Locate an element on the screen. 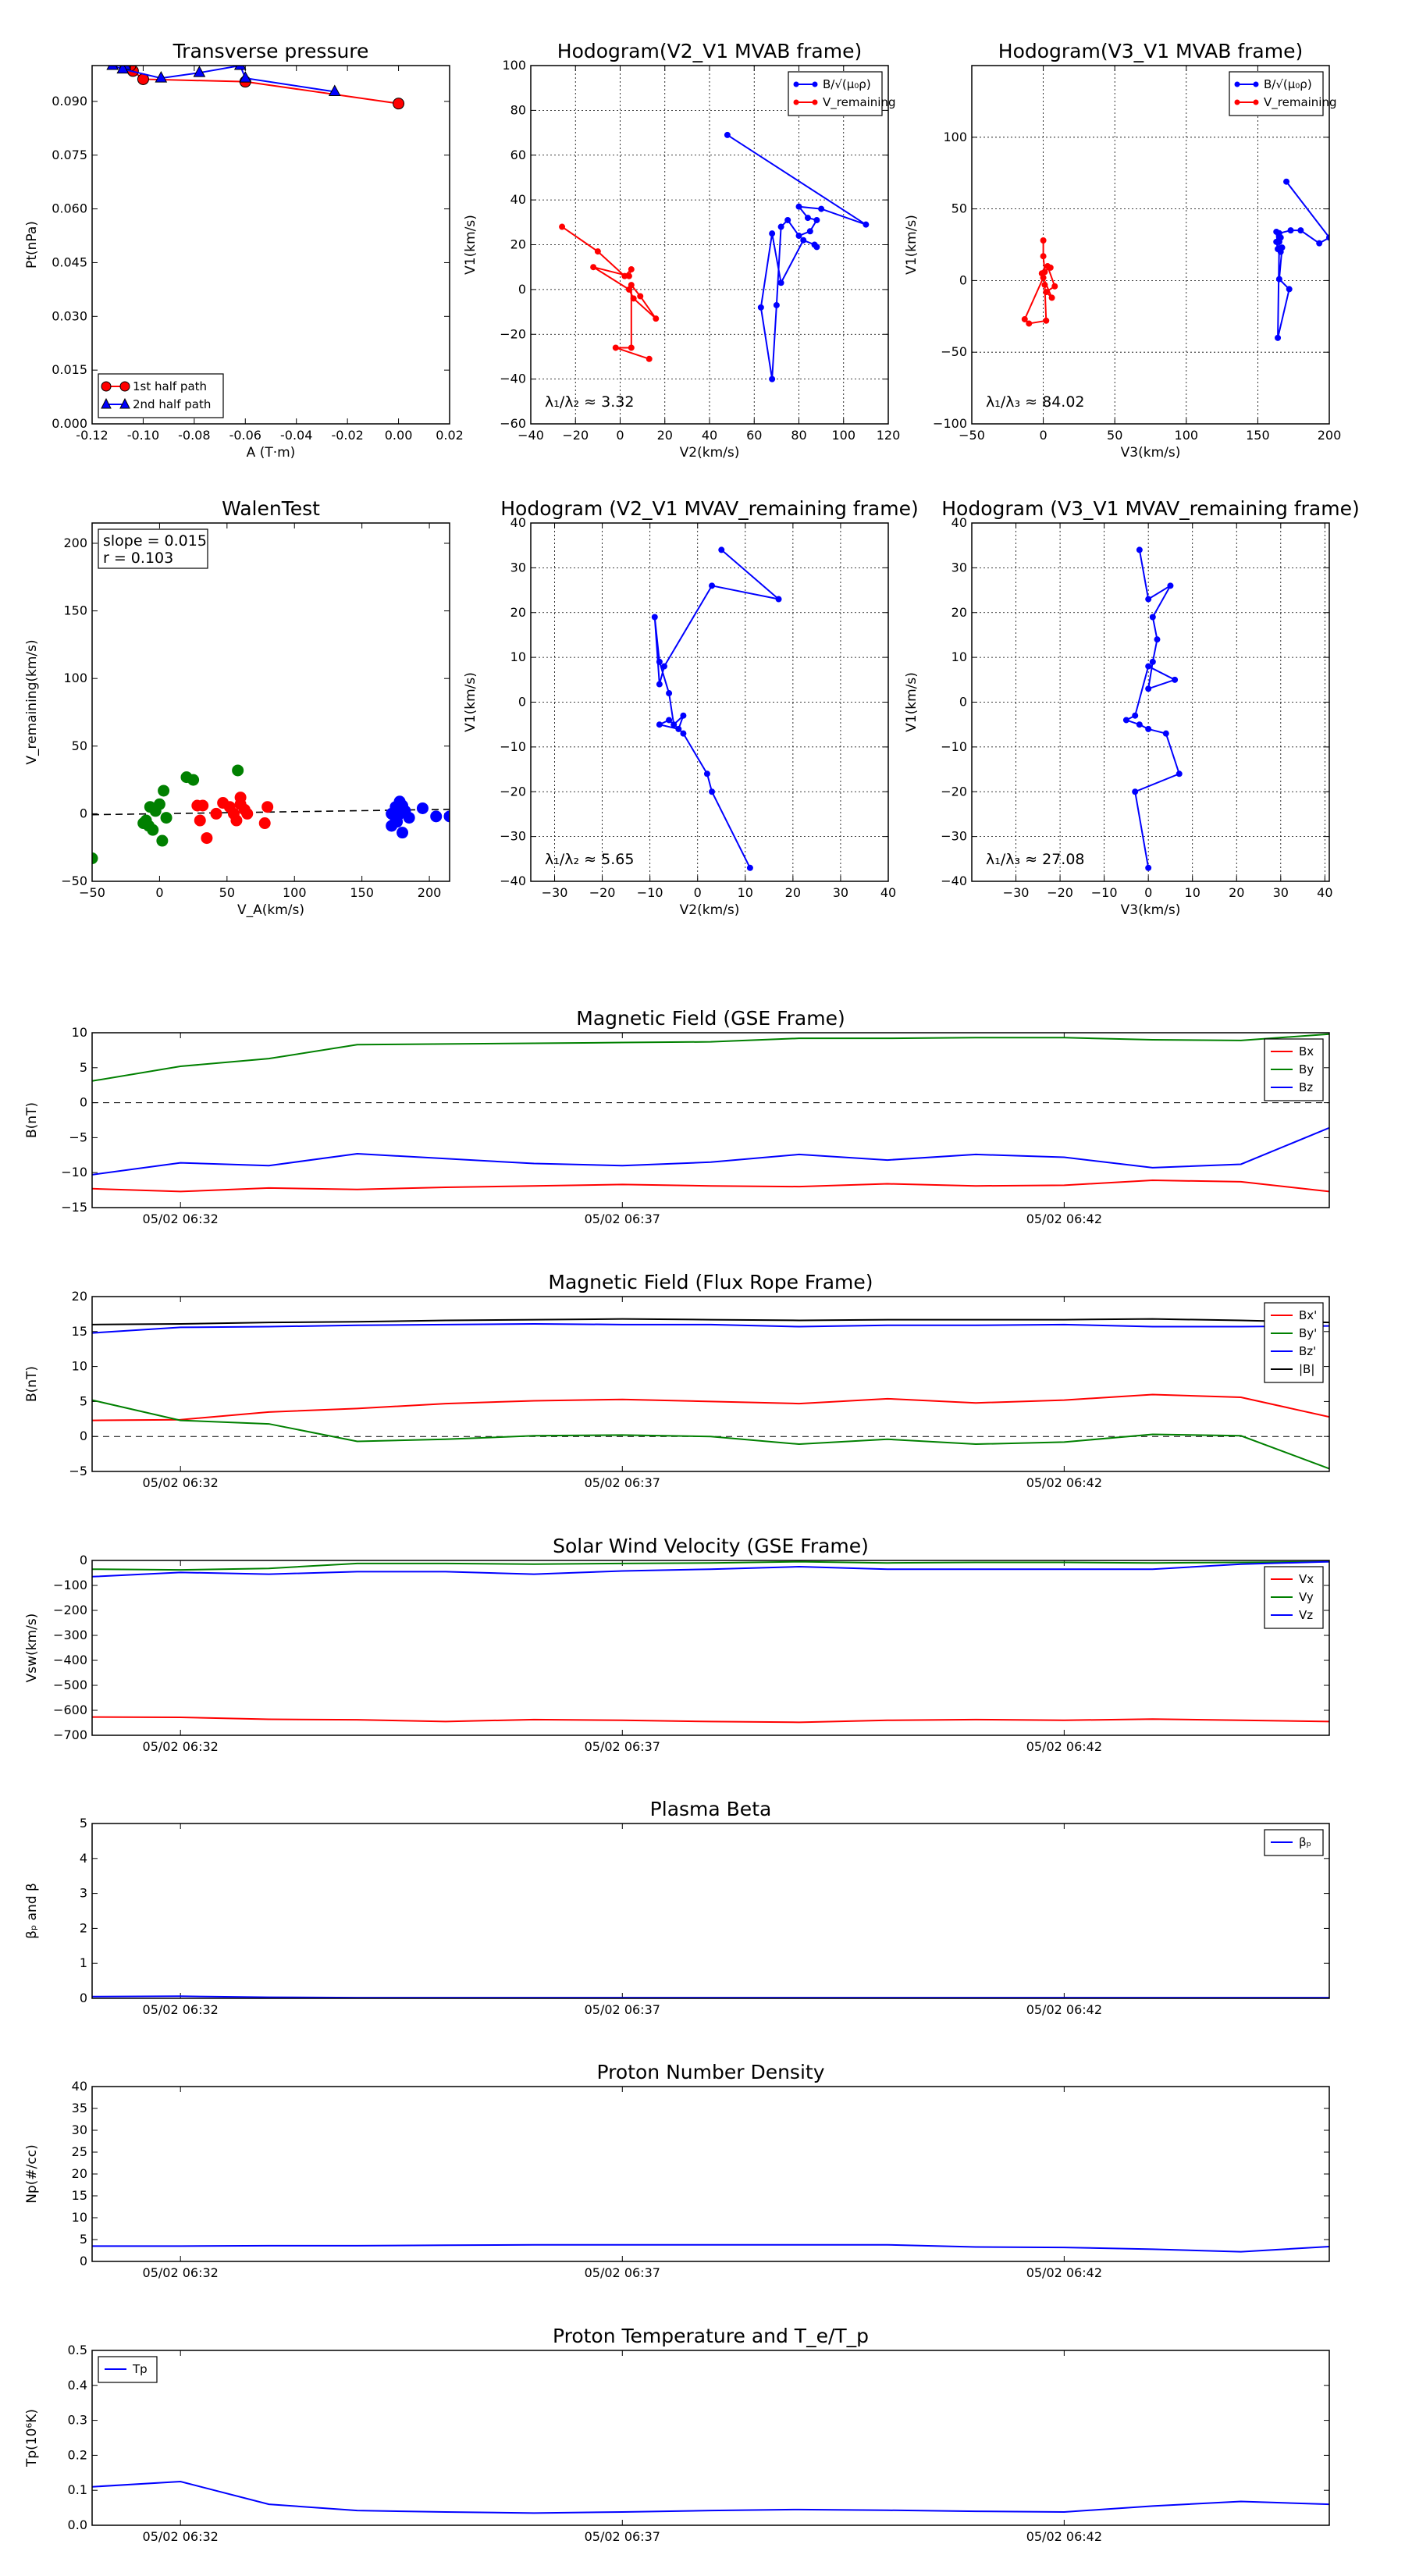  y-tick-label: 50 is located at coordinates (959, 208).